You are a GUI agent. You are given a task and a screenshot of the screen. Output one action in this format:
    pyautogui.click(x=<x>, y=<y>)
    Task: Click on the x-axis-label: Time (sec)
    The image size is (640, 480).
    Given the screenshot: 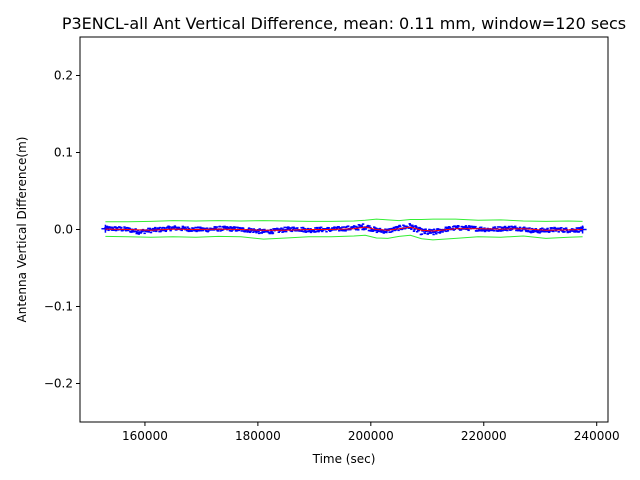 What is the action you would take?
    pyautogui.click(x=344, y=459)
    